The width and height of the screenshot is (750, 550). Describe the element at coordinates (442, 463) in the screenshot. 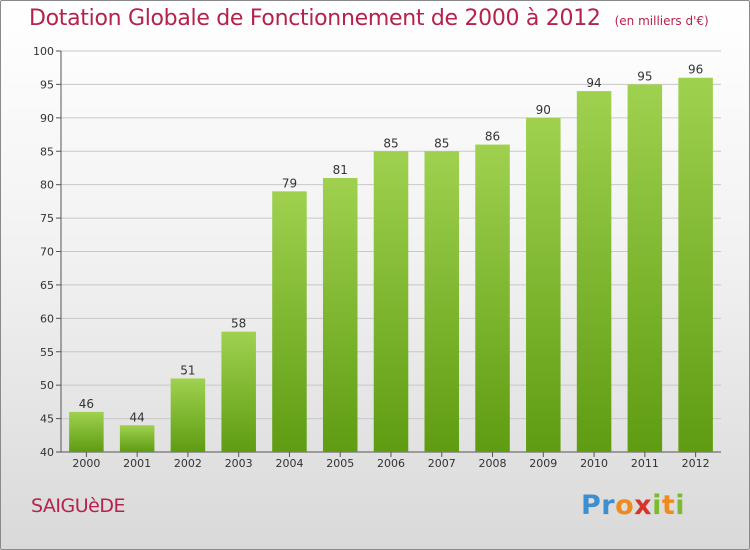

I see `x-tick-label: 2007` at that location.